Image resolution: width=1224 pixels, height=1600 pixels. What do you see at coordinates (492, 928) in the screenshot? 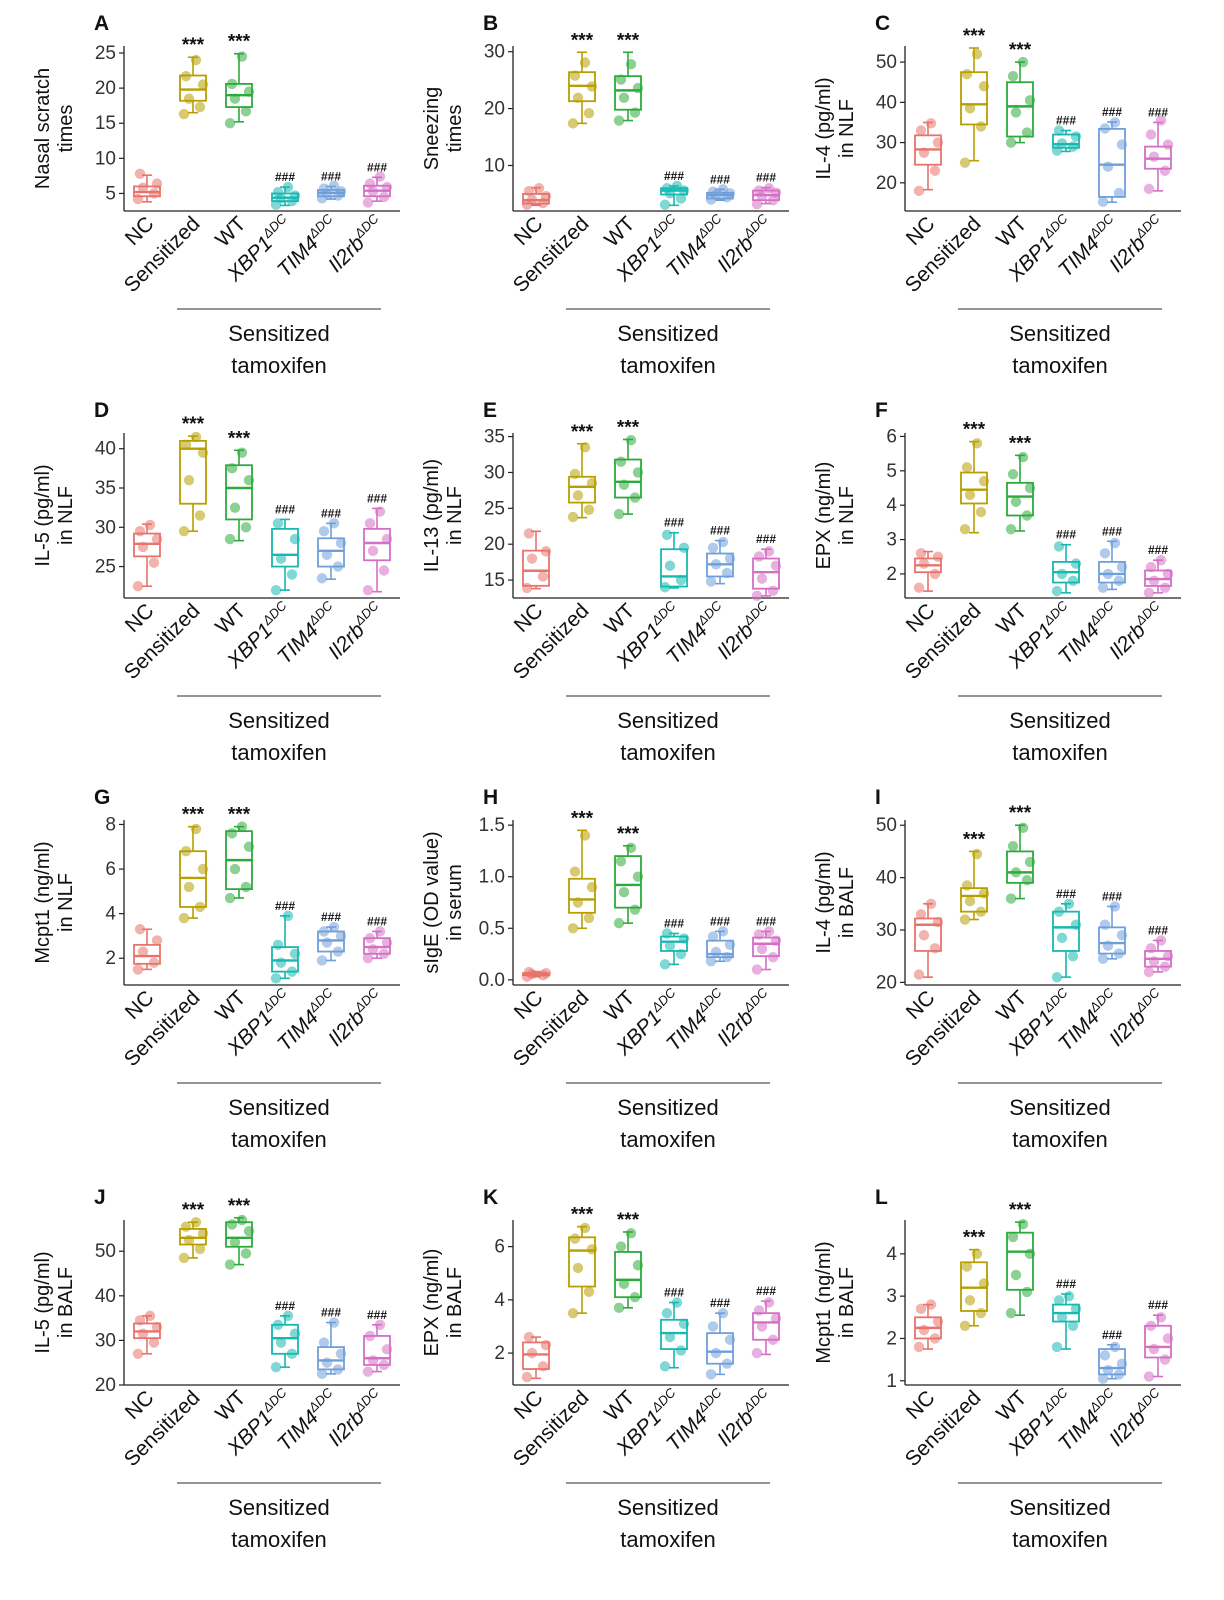
I see `y-tick-label: 0.5` at bounding box center [492, 928].